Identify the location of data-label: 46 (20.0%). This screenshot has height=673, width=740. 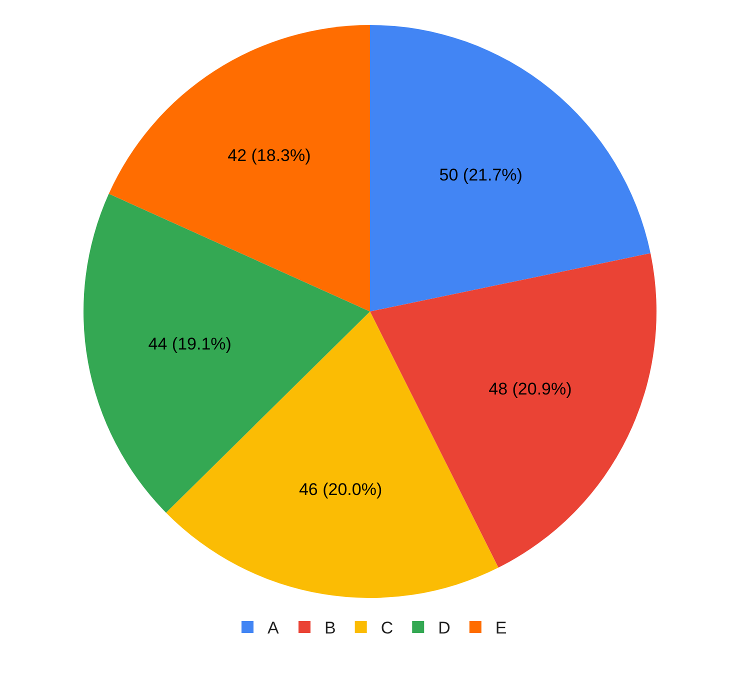
(340, 490).